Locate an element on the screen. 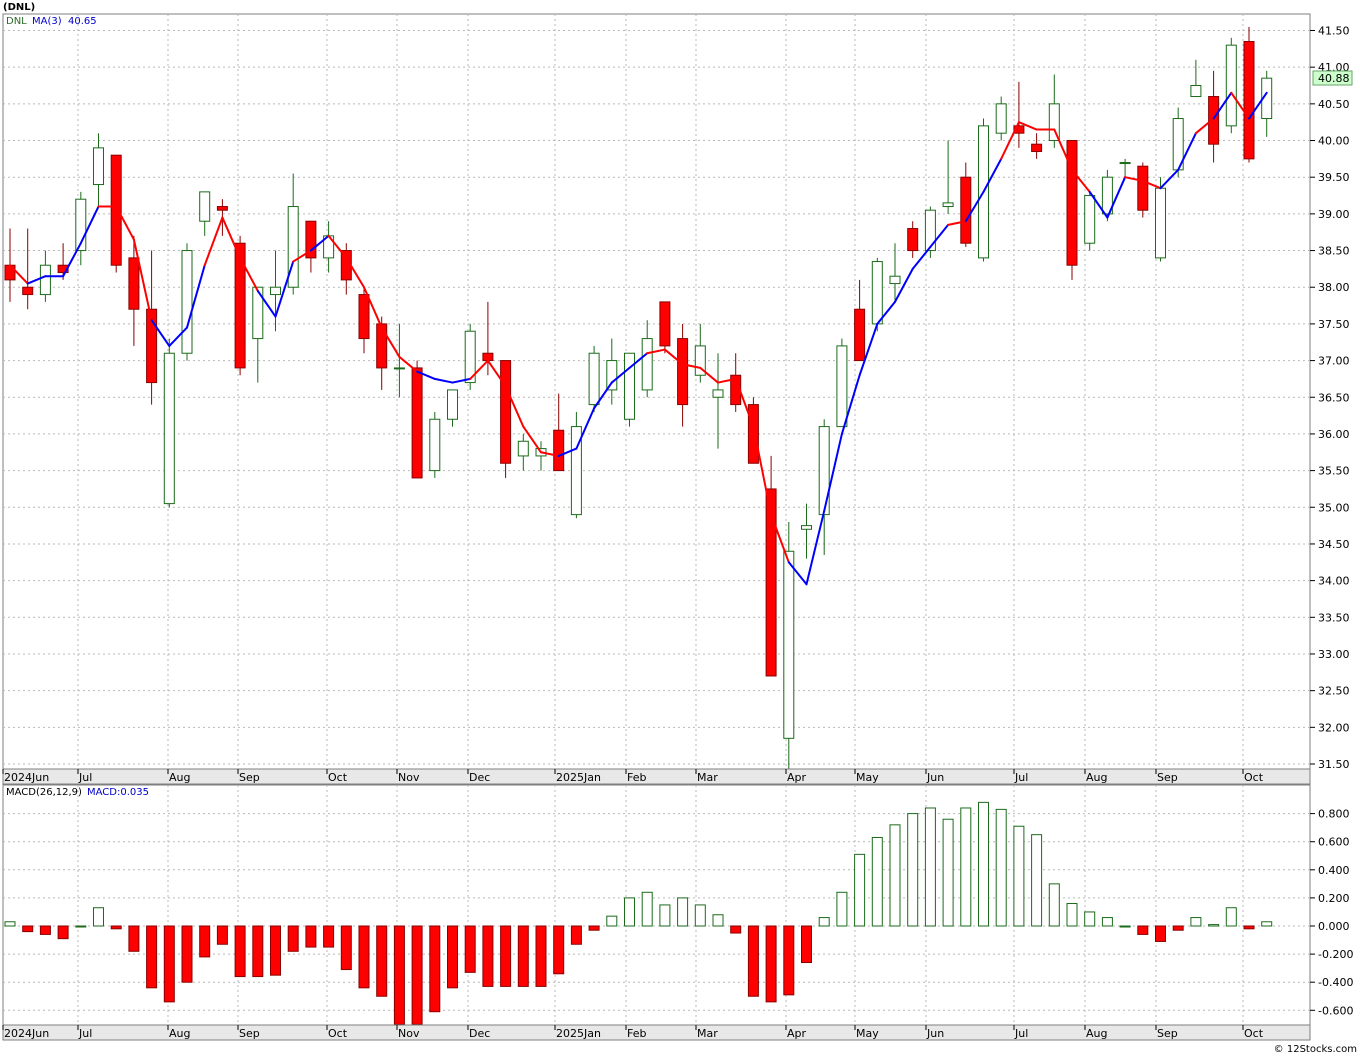 The height and width of the screenshot is (1056, 1360). price-date-label: 2024Jun is located at coordinates (26, 777).